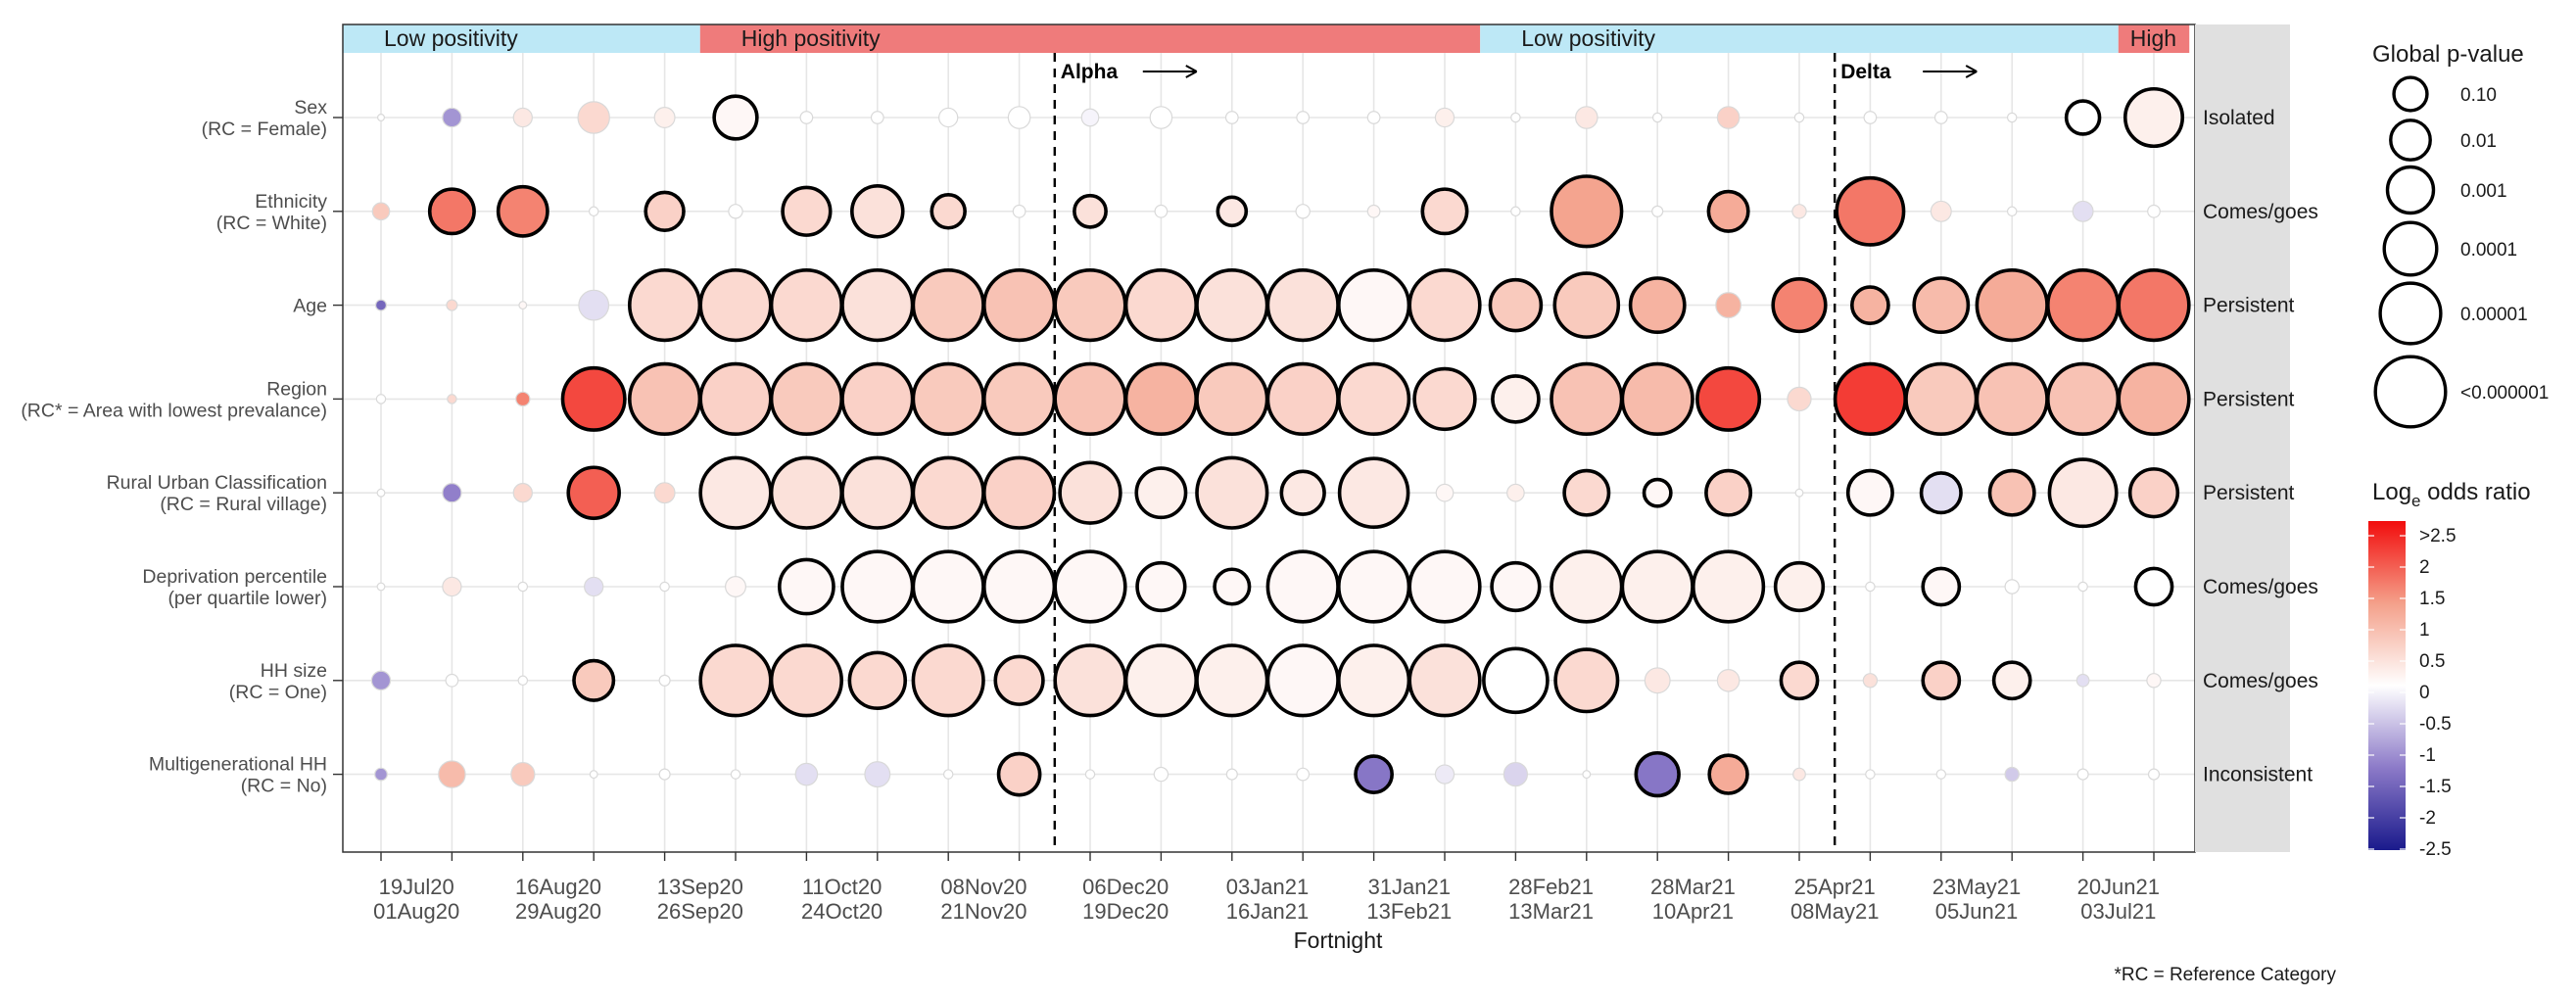  What do you see at coordinates (2494, 315) in the screenshot?
I see `size-legend-label: 0.00001` at bounding box center [2494, 315].